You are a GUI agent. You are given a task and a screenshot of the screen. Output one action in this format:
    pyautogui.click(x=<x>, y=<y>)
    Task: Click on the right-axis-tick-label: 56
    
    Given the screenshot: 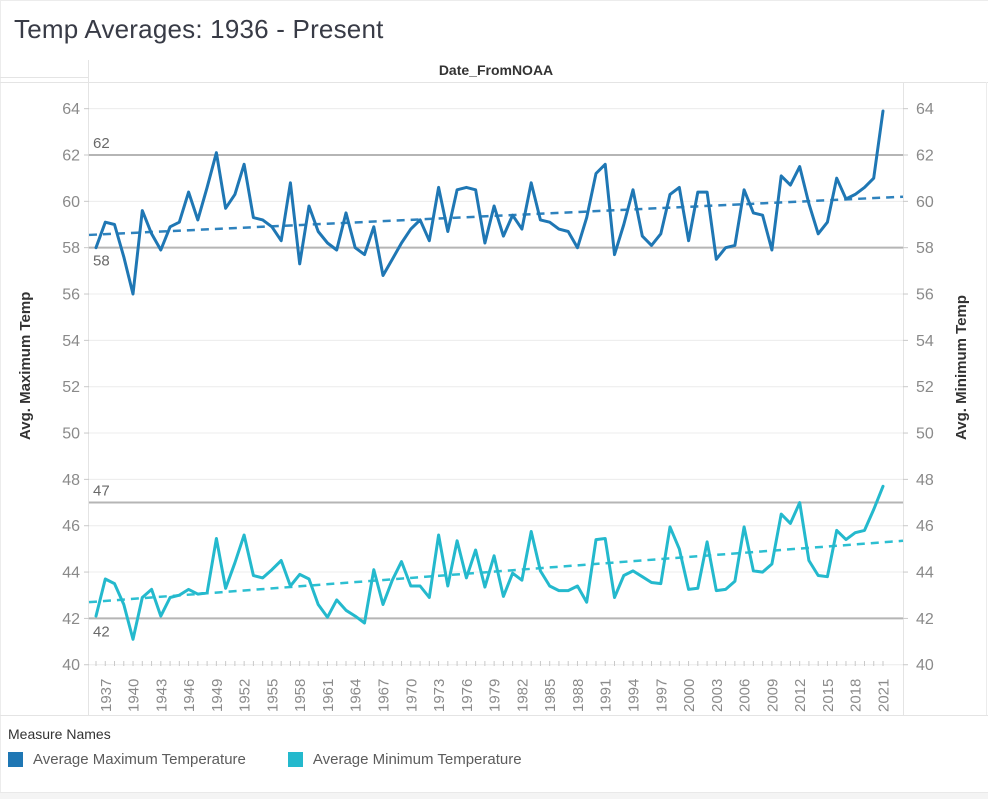 What is the action you would take?
    pyautogui.click(x=925, y=295)
    